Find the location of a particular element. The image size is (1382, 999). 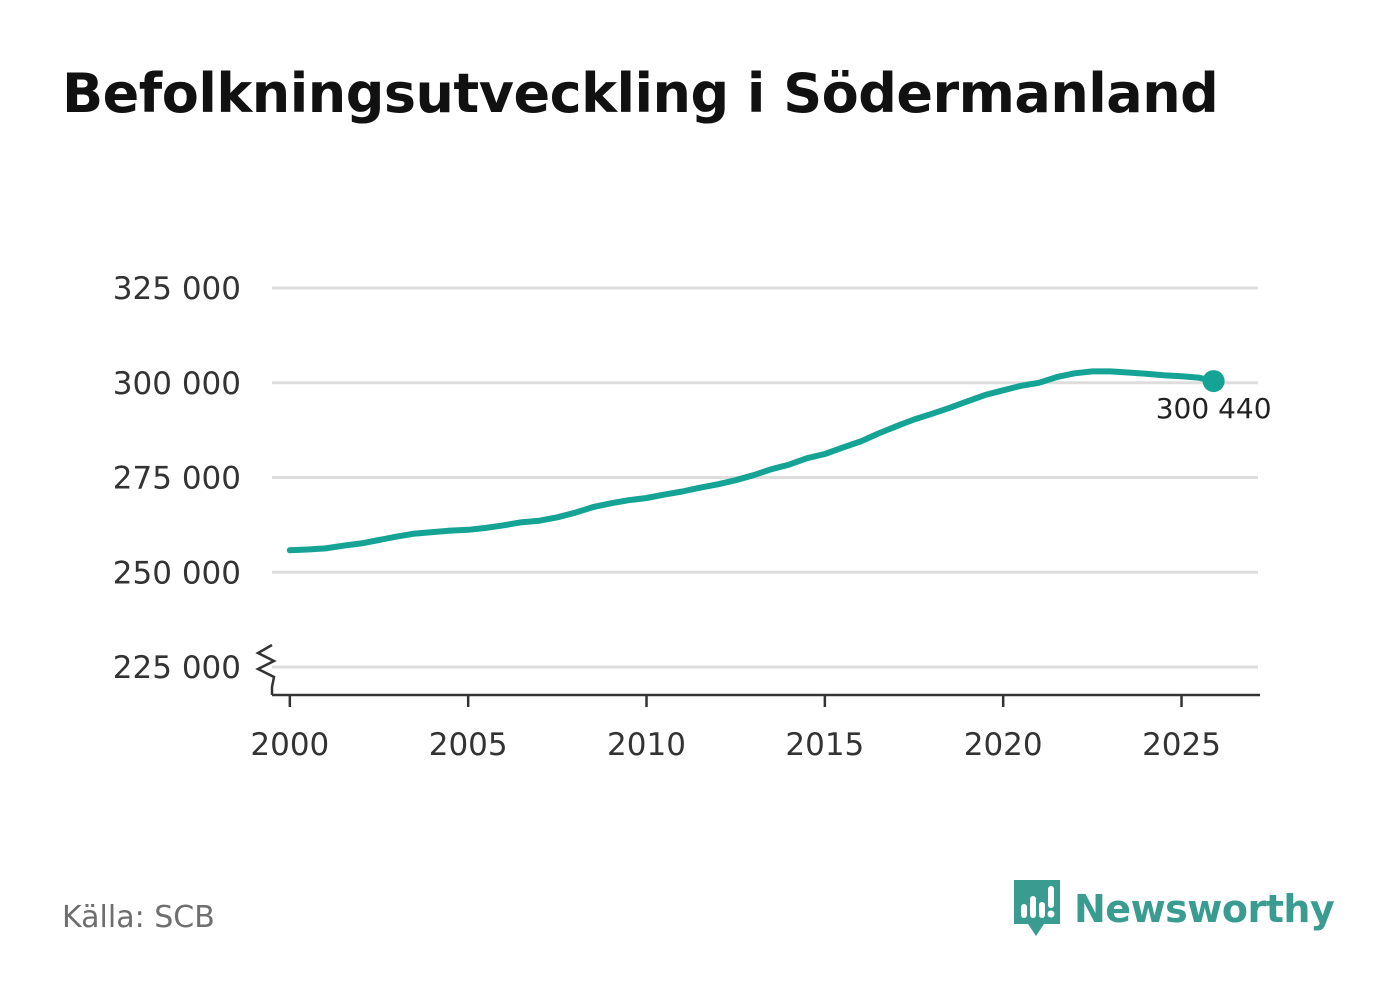

series: 300 440 is located at coordinates (779, 461).